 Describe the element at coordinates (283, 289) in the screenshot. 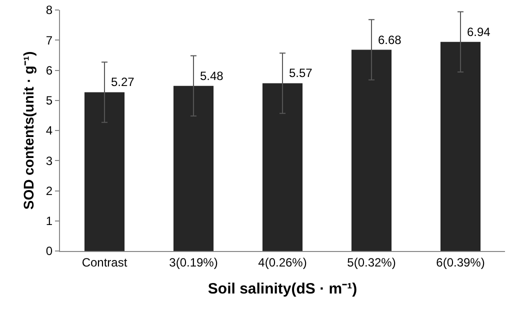

I see `x-axis-title: Soil salinity(dS · m⁻¹)` at that location.